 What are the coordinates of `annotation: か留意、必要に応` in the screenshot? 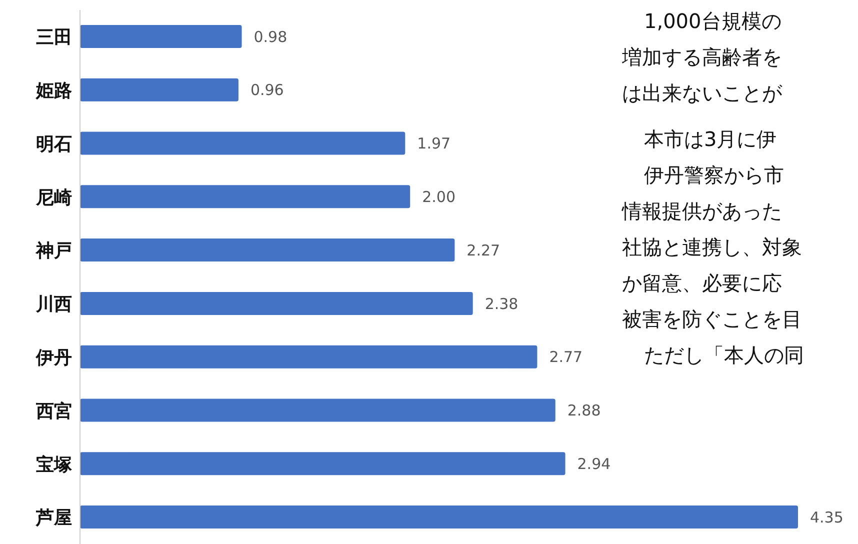 It's located at (702, 283).